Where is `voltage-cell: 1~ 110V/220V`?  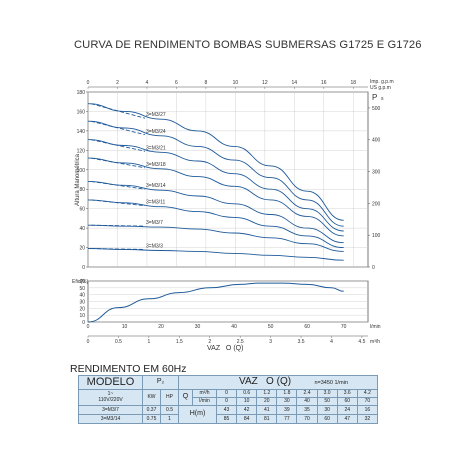
voltage-cell: 1~ 110V/220V is located at coordinates (110, 397).